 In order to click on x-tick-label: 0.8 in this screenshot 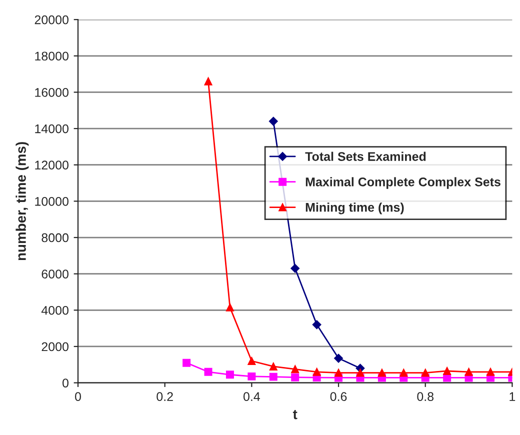, I will do `click(425, 397)`.